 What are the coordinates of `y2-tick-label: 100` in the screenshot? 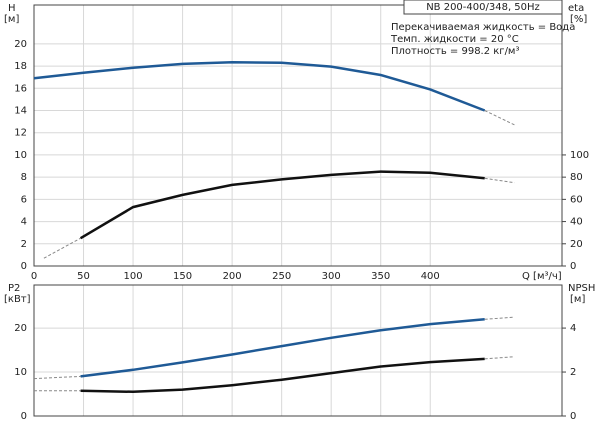 It's located at (579, 155).